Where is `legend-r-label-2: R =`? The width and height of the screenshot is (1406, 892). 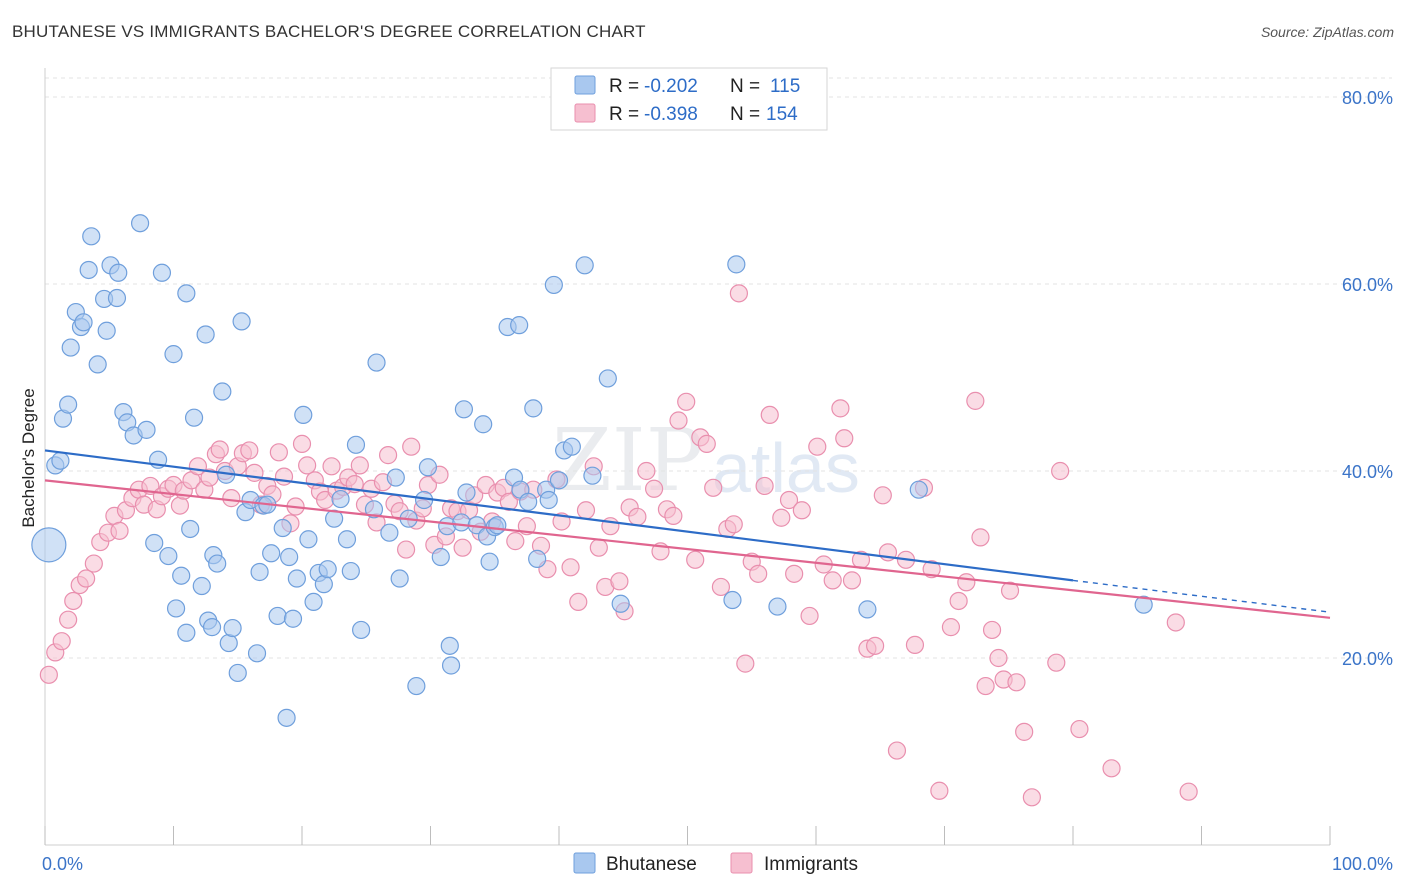 legend-r-label-2: R = is located at coordinates (624, 114).